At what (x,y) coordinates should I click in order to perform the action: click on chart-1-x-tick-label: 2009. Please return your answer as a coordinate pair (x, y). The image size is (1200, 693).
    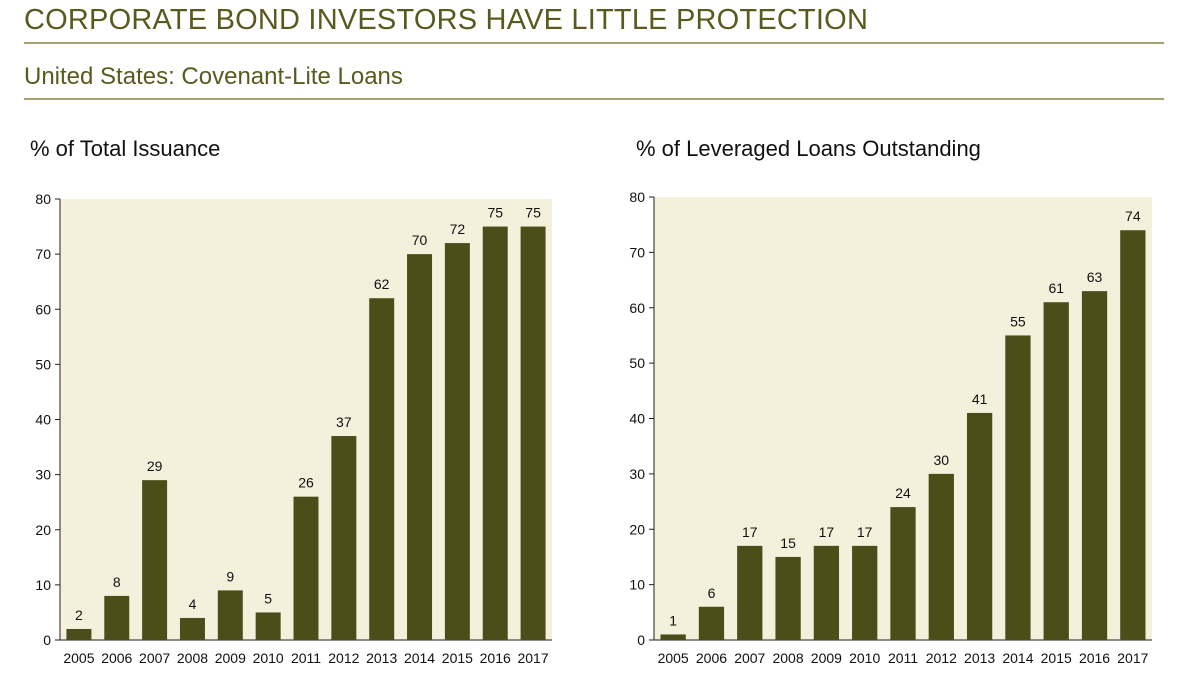
    Looking at the image, I should click on (826, 658).